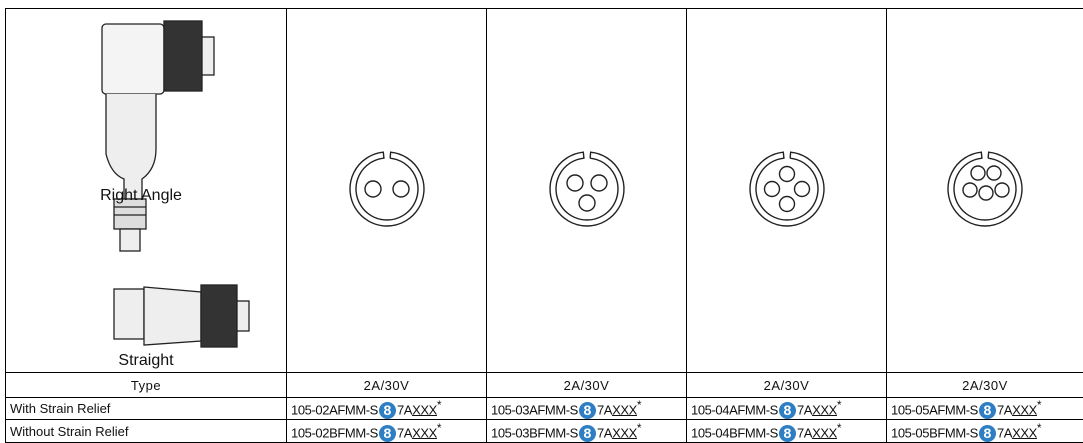  I want to click on pinout, so click(985, 191).